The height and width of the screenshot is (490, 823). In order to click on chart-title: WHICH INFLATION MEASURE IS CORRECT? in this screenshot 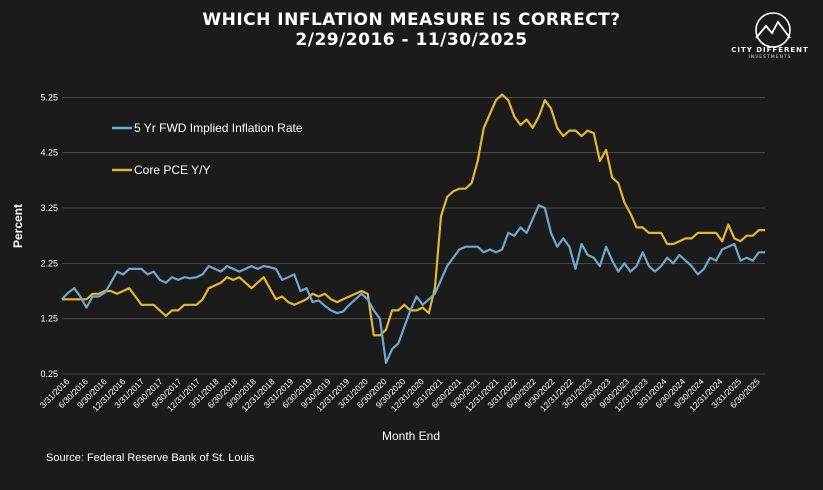, I will do `click(411, 20)`.